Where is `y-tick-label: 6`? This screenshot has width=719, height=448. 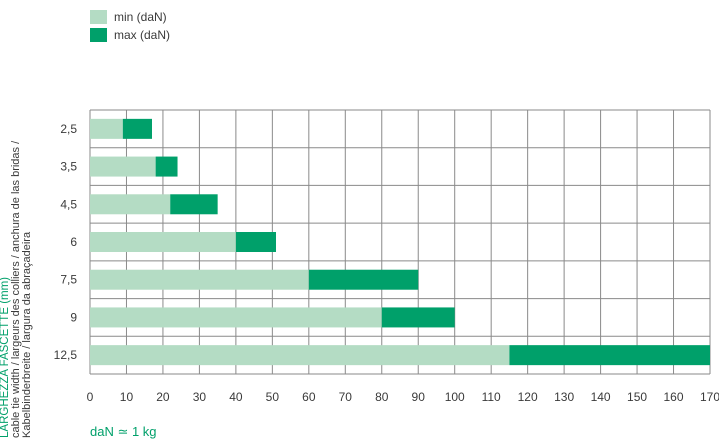 y-tick-label: 6 is located at coordinates (73, 242).